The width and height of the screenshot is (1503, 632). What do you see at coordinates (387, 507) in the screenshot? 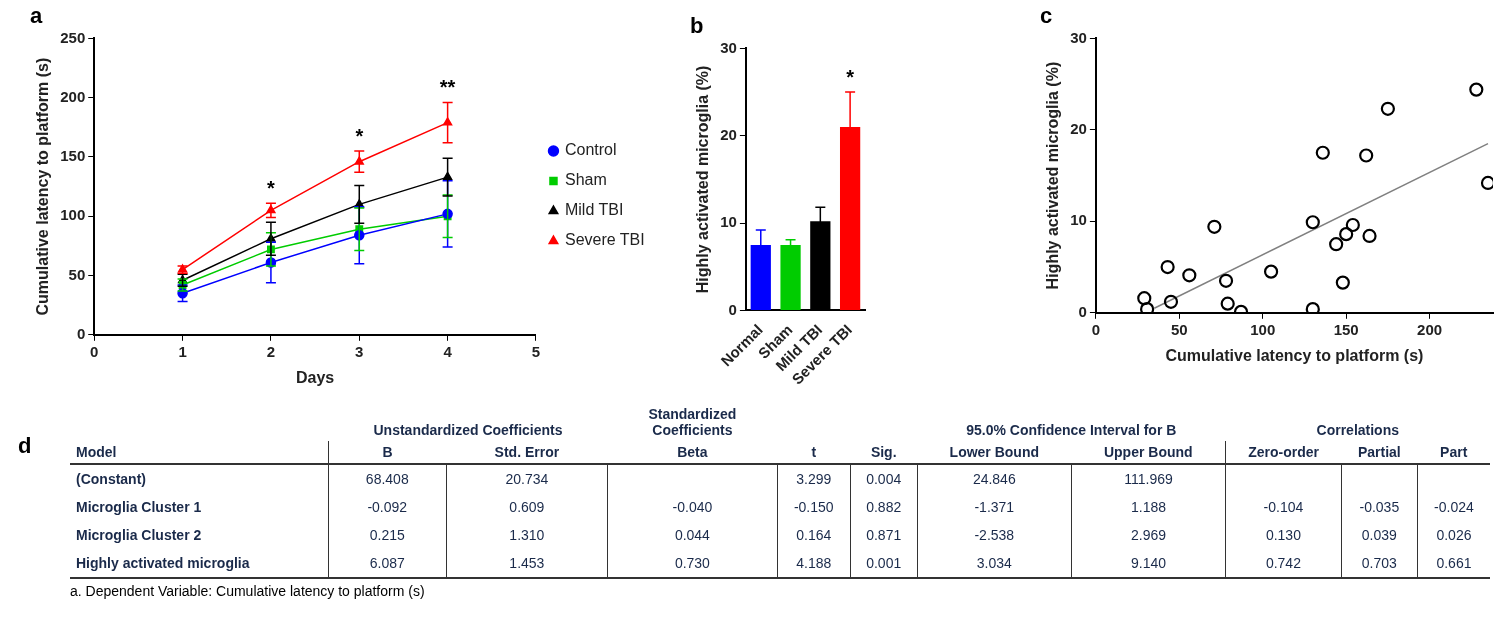
I see `text: -0.092` at bounding box center [387, 507].